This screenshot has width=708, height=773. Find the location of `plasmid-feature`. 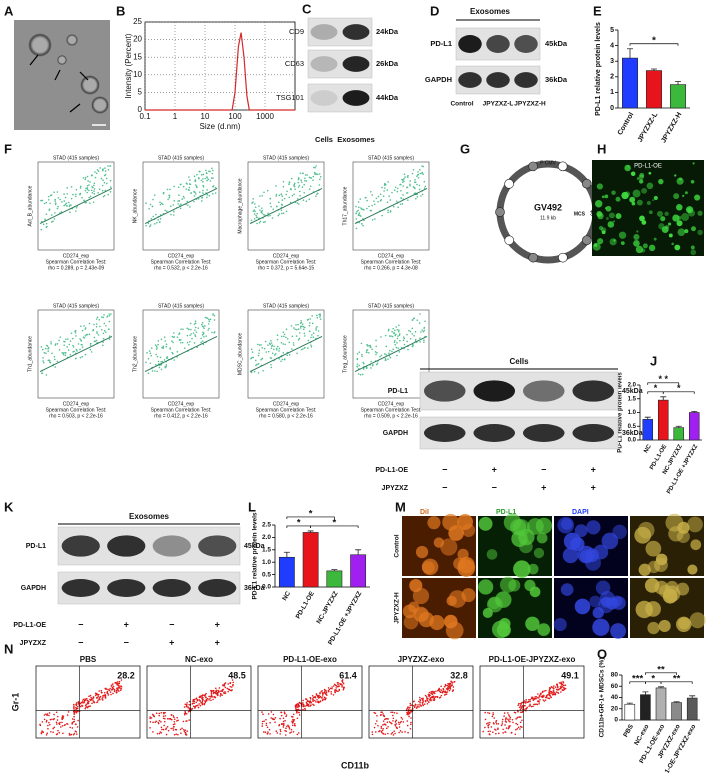

plasmid-feature is located at coordinates (509, 184).